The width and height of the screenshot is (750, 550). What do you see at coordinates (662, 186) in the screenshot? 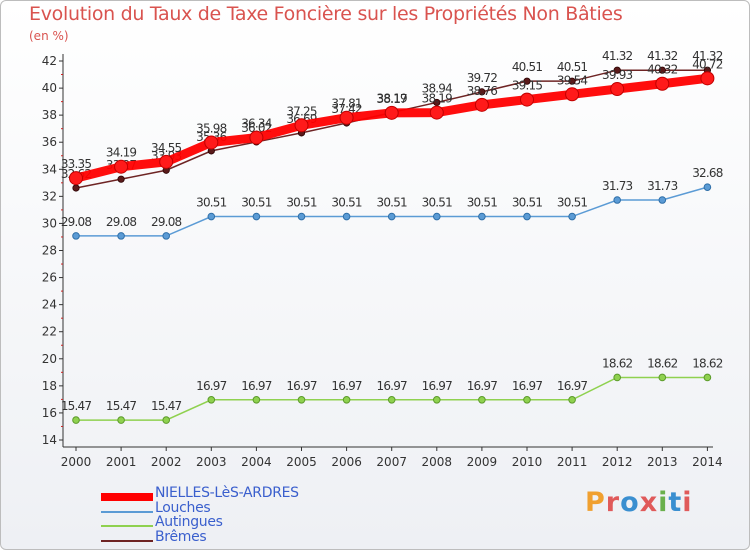
I see `data-label-louches: 31.73` at bounding box center [662, 186].